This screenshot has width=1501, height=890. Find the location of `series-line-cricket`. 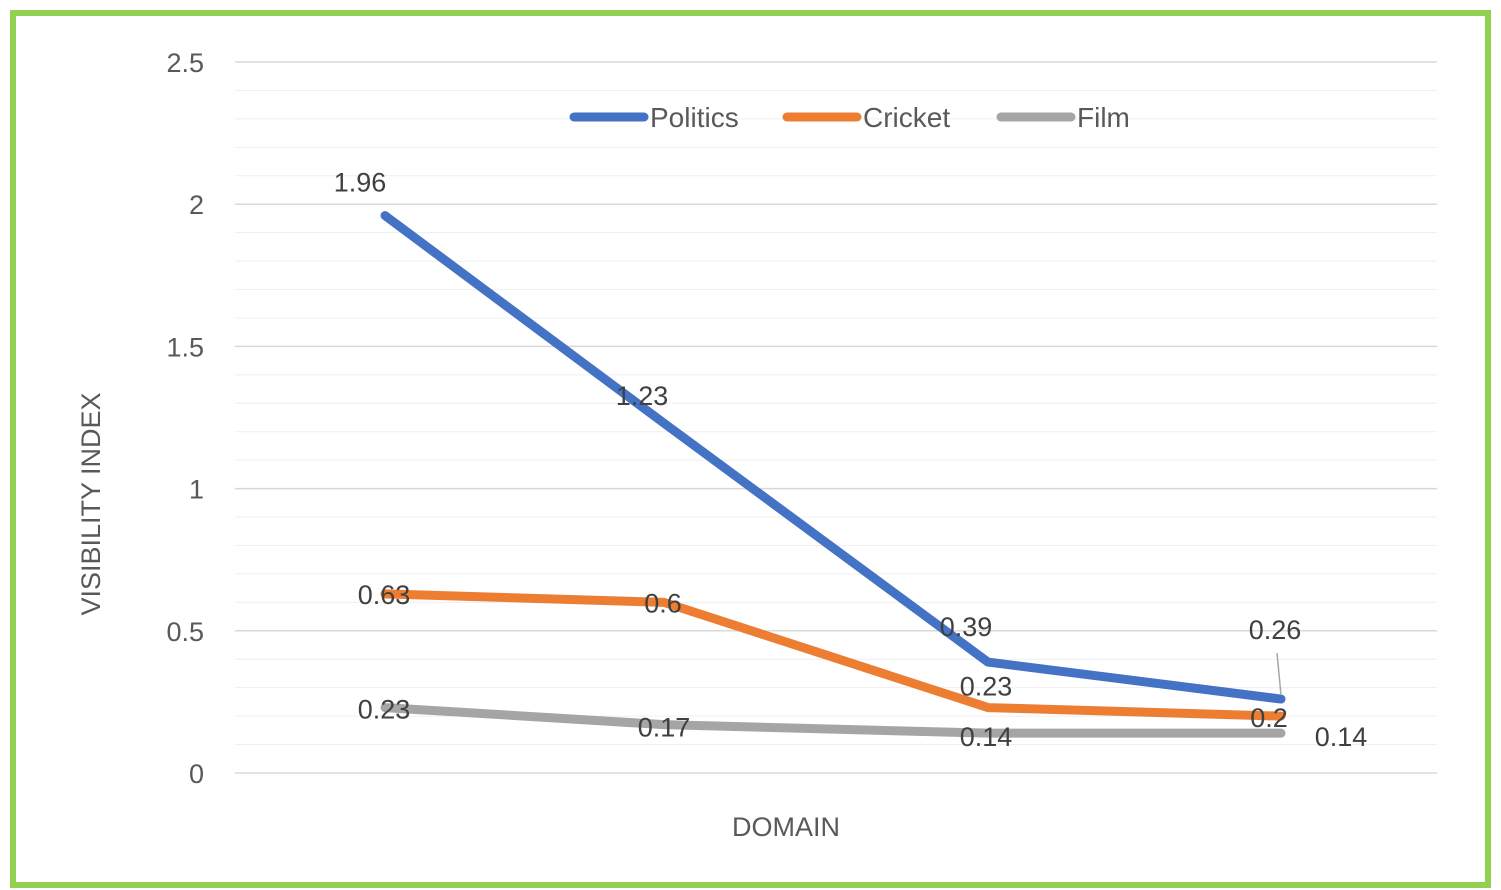

series-line-cricket is located at coordinates (833, 655).